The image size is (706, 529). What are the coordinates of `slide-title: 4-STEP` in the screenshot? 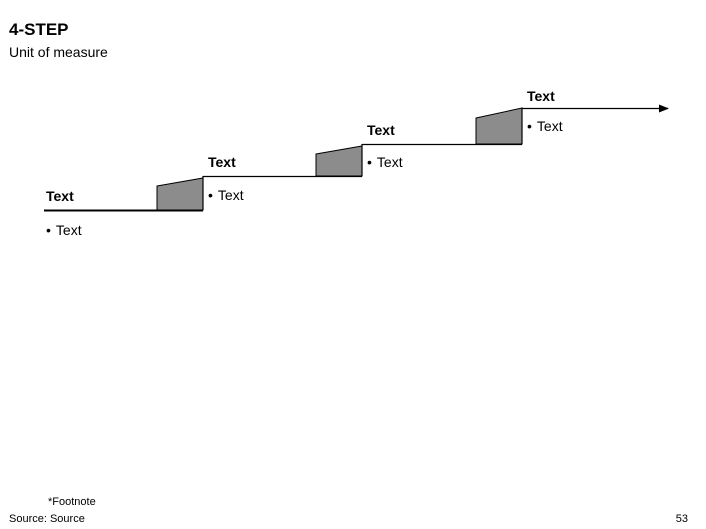 It's located at (39, 29).